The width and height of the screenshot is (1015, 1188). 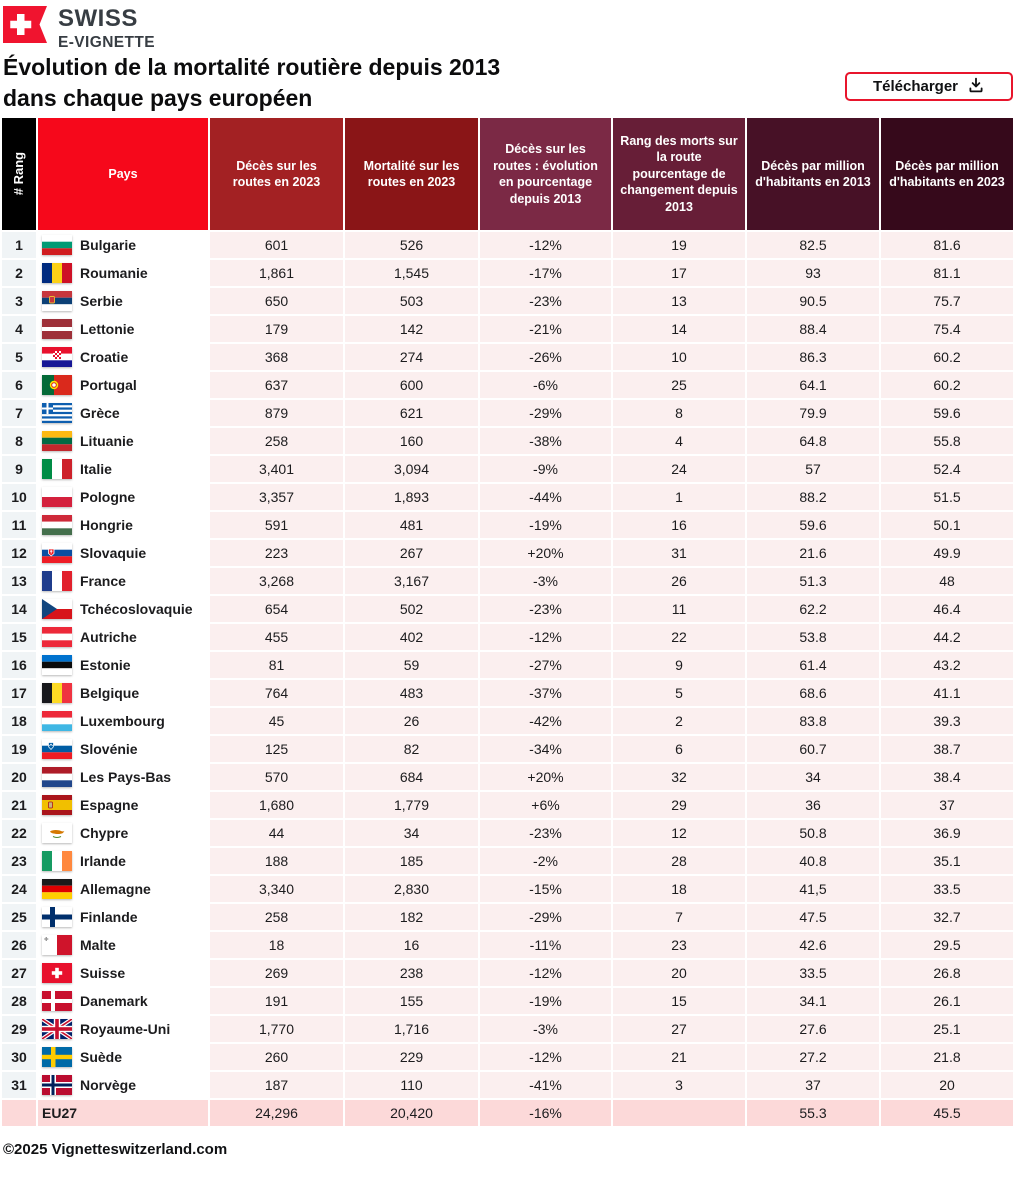 I want to click on mortality-2023-cell: 1,545, so click(x=411, y=273).